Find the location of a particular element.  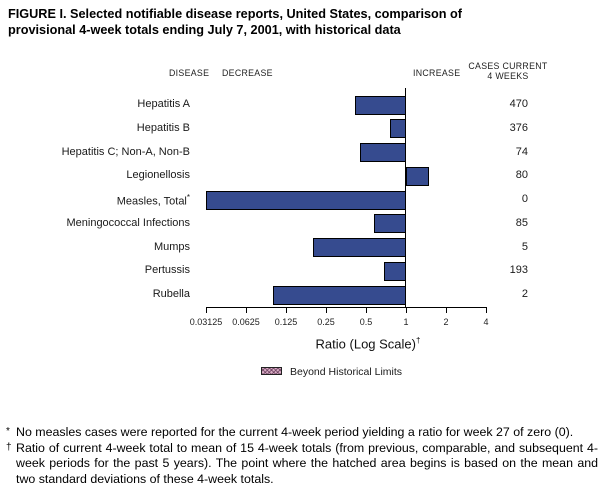

row-label-rubella: Rubella is located at coordinates (171, 294).